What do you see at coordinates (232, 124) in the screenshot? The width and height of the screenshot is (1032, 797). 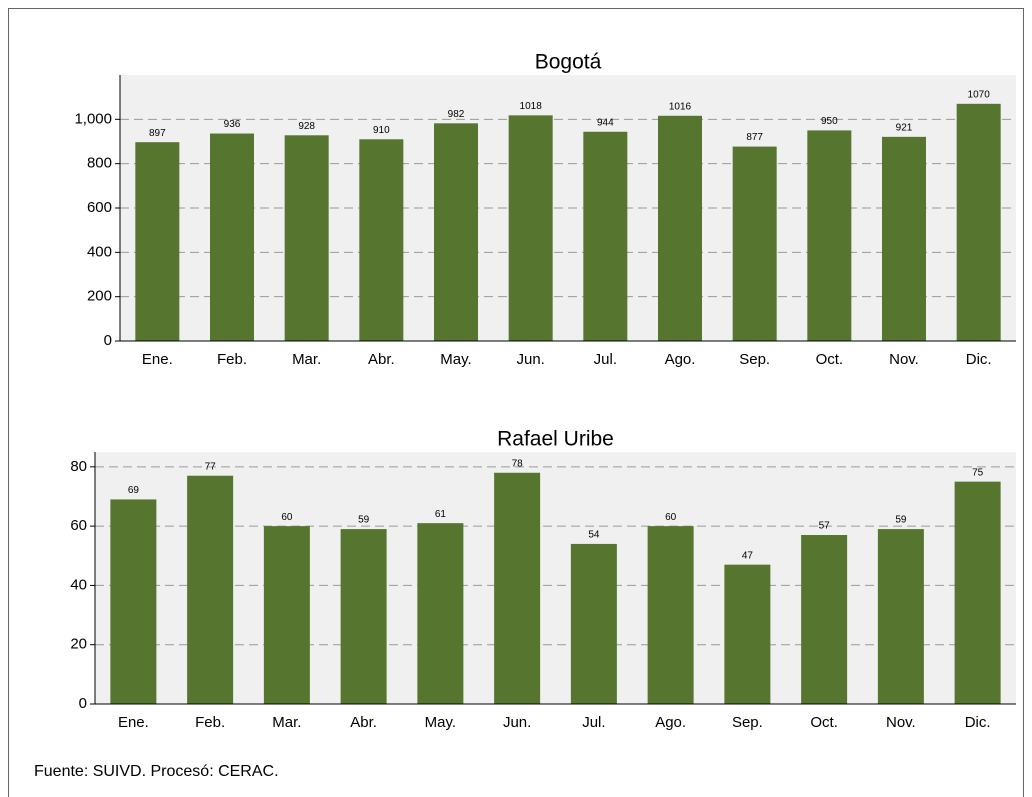 I see `value-label: 936` at bounding box center [232, 124].